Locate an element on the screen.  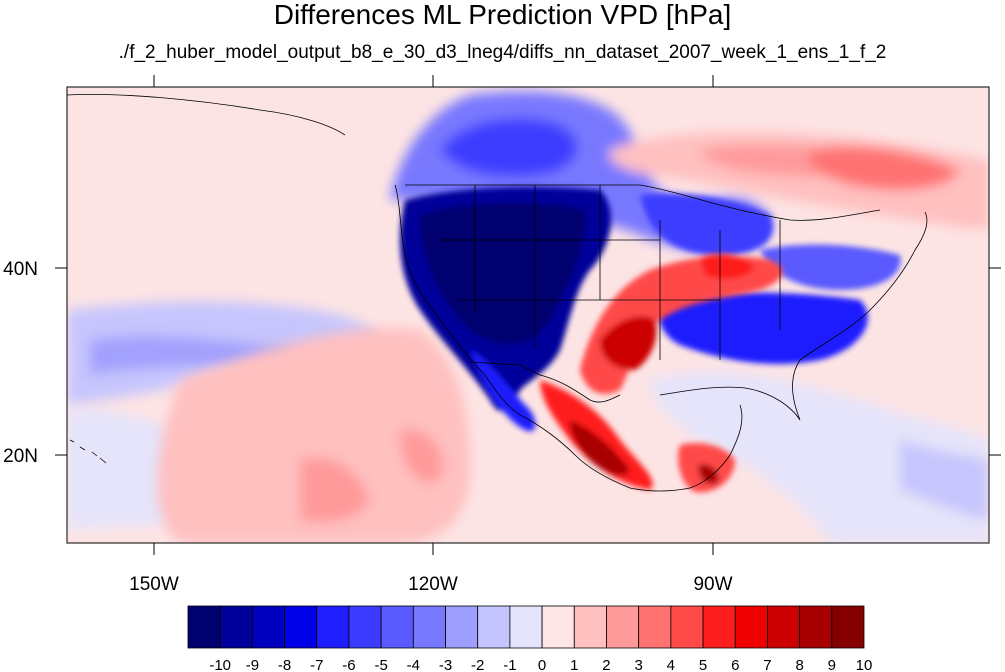
colorbar-label: 4 is located at coordinates (671, 664).